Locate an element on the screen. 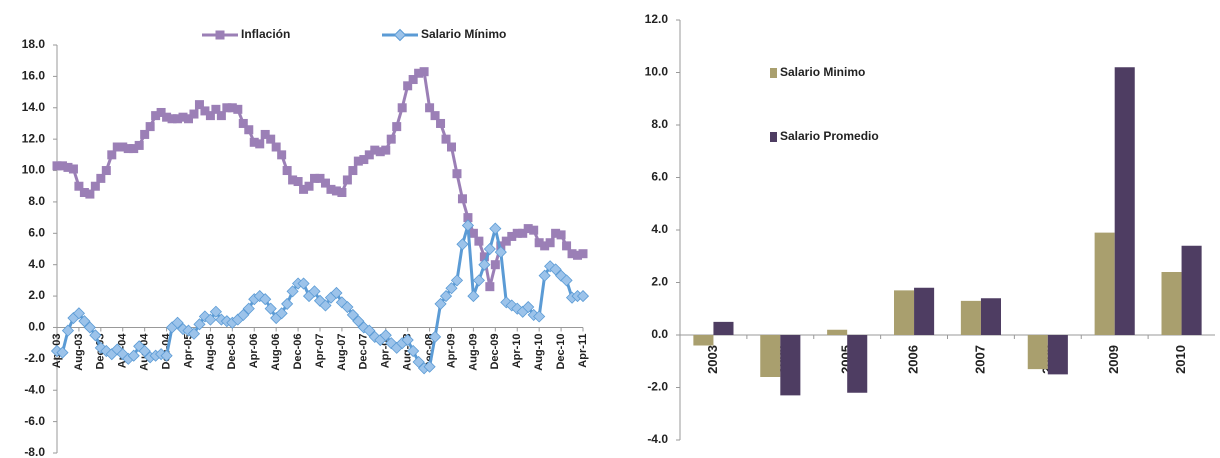 Image resolution: width=1220 pixels, height=458 pixels. y-tick-label: 0.0 is located at coordinates (659, 334).